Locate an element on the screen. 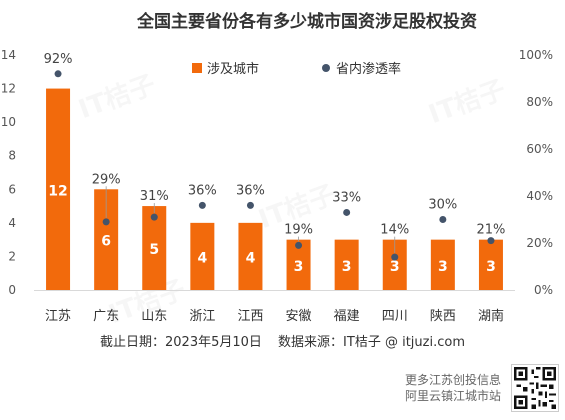  x-axis-tick-label: 江西 is located at coordinates (250, 316).